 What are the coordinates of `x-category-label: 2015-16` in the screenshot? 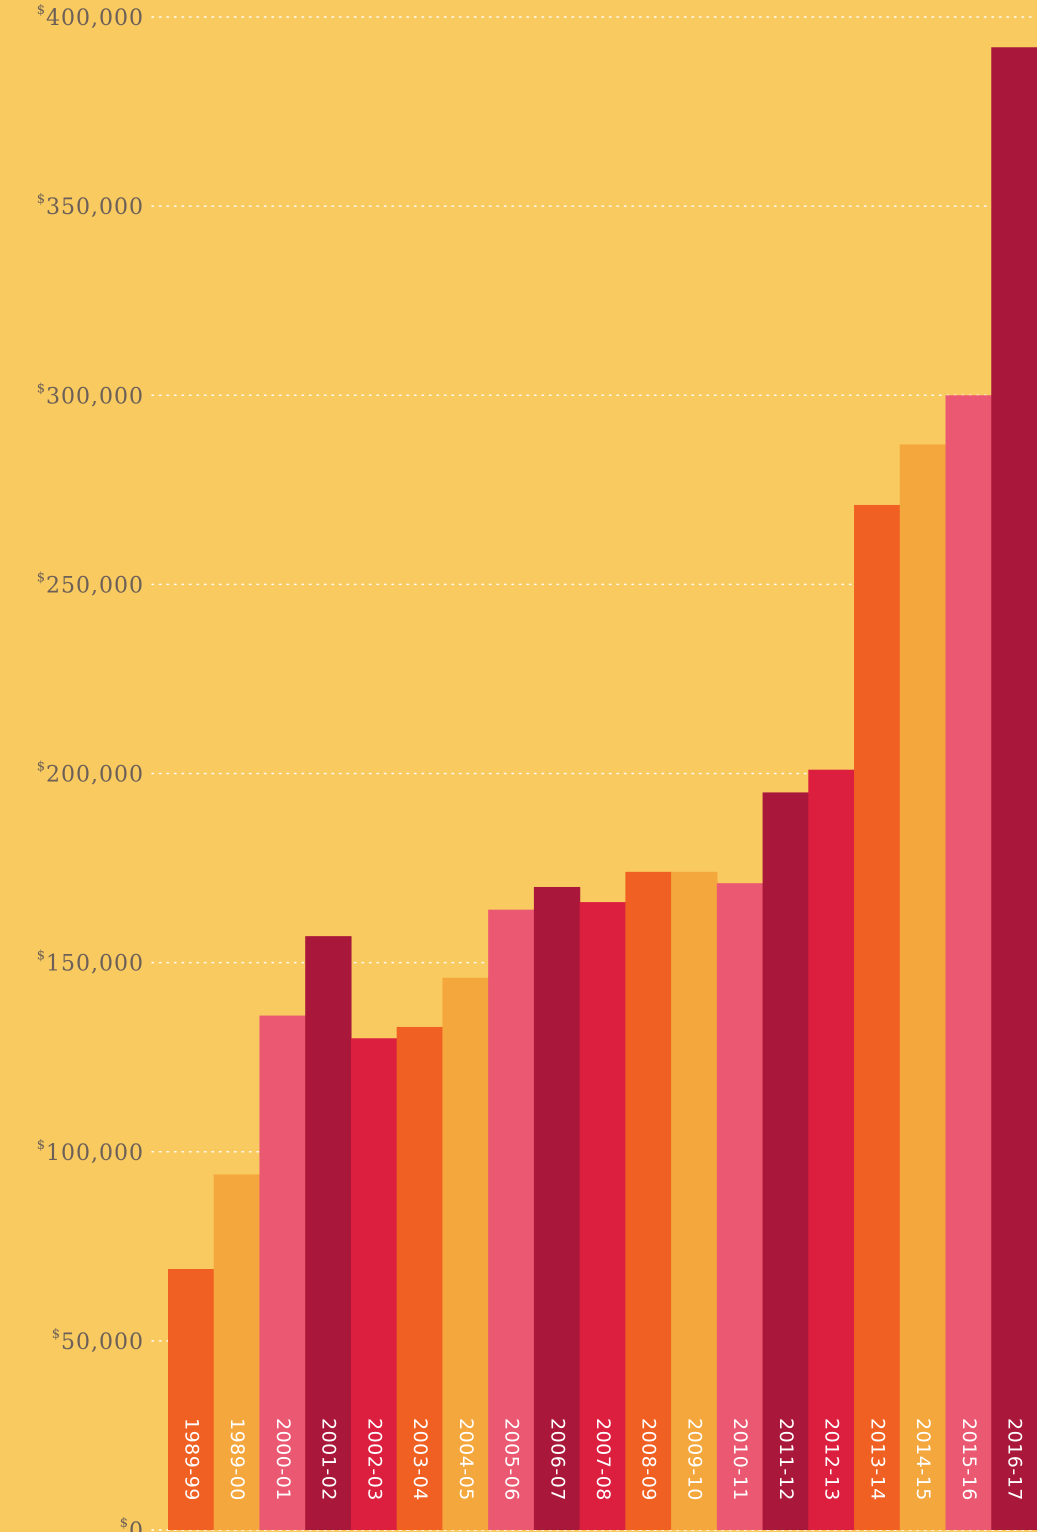 It's located at (969, 1459).